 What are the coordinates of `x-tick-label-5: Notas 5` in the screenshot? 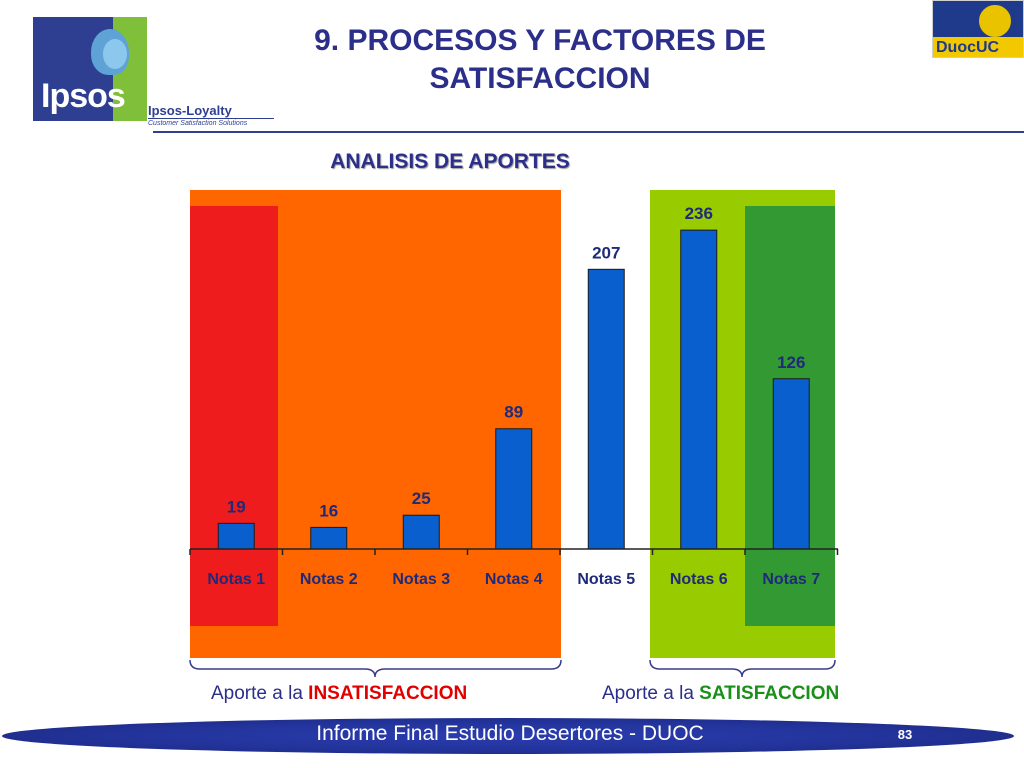 It's located at (606, 579).